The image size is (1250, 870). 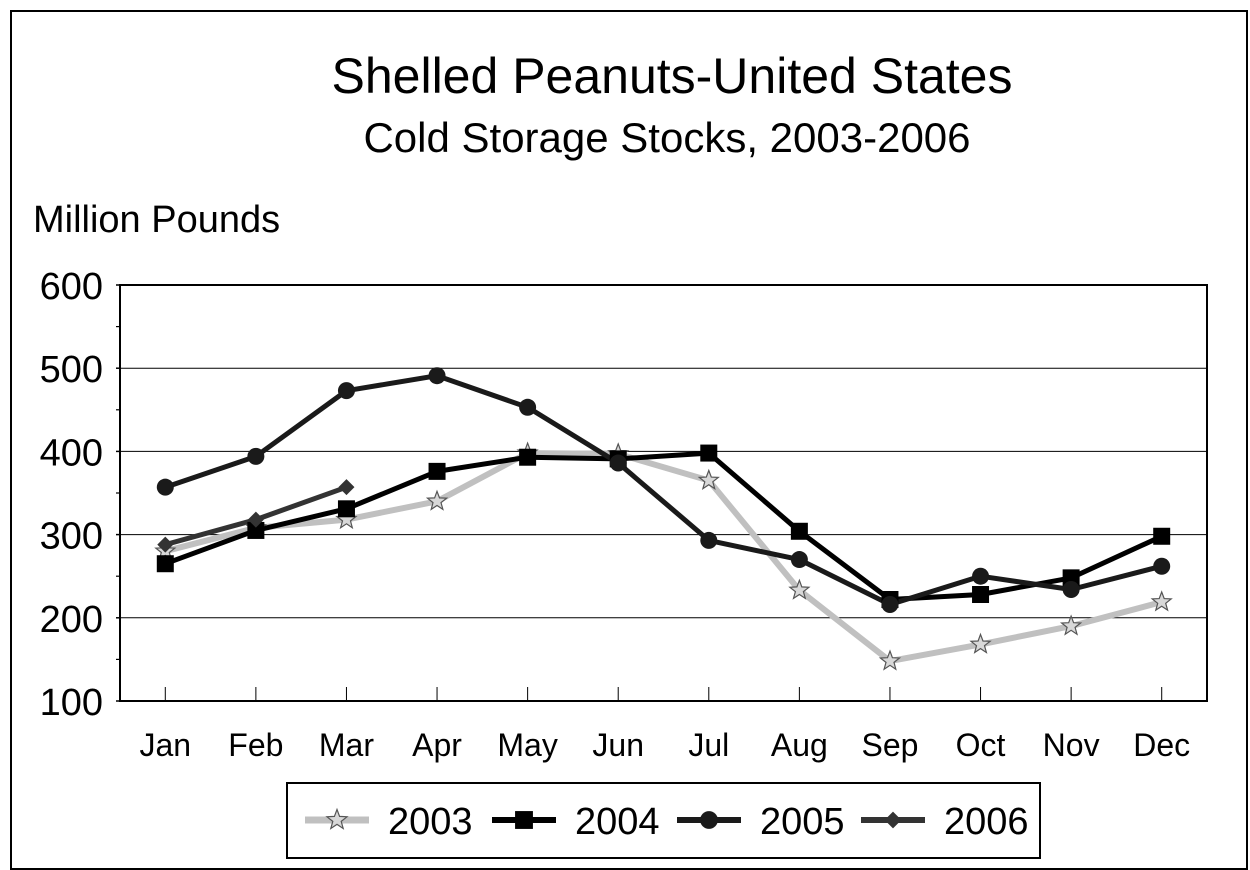 What do you see at coordinates (346, 745) in the screenshot?
I see `x-tick-label: Mar` at bounding box center [346, 745].